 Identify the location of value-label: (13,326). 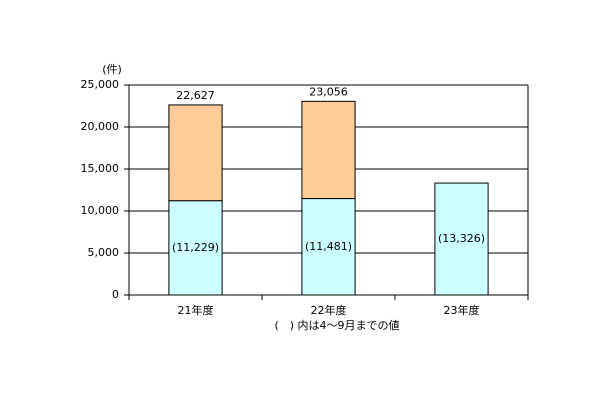
(461, 238).